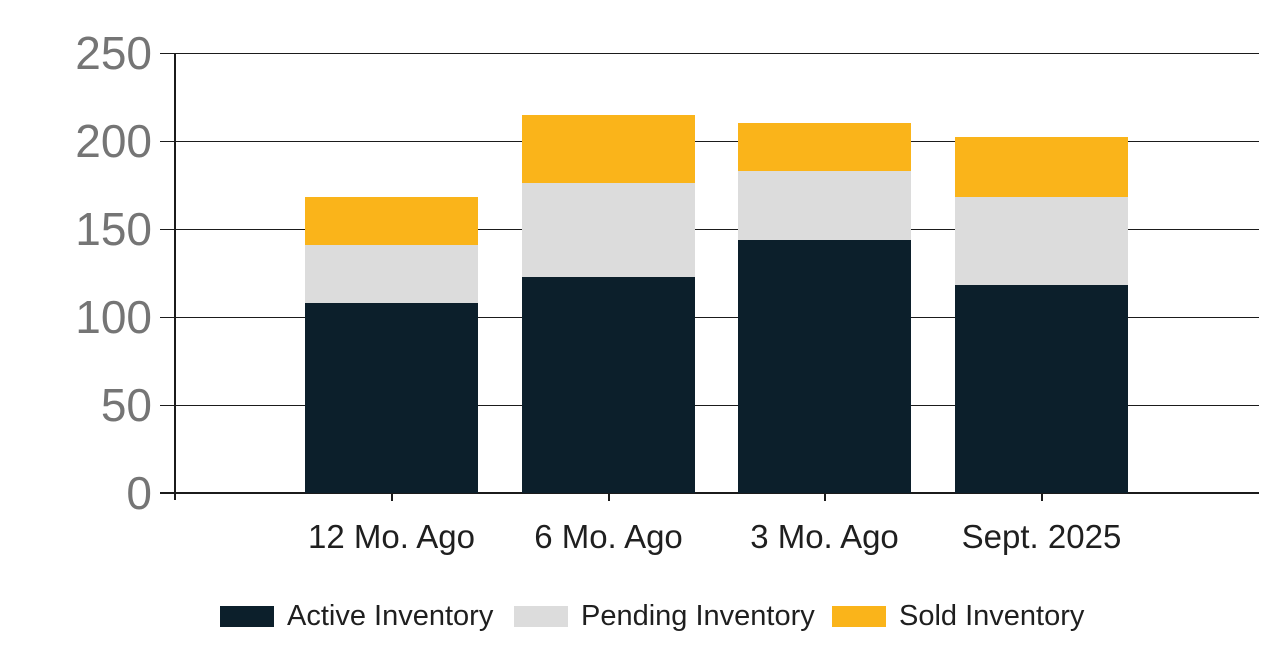 The image size is (1261, 663). Describe the element at coordinates (992, 616) in the screenshot. I see `legend-label: Sold Inventory` at that location.